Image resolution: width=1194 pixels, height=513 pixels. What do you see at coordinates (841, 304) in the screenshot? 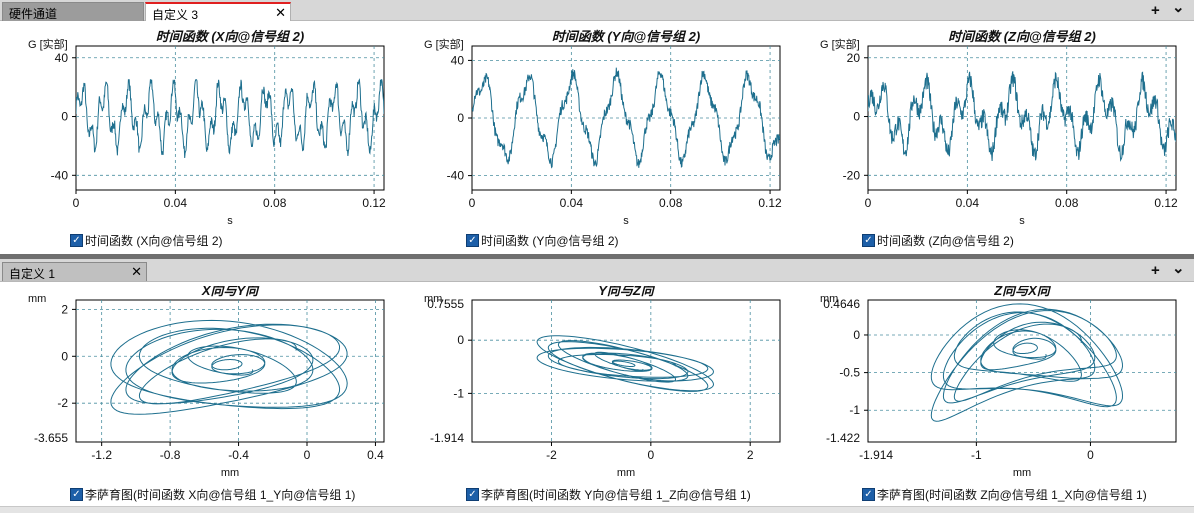
I see `y-range-label: 0.4646` at bounding box center [841, 304].